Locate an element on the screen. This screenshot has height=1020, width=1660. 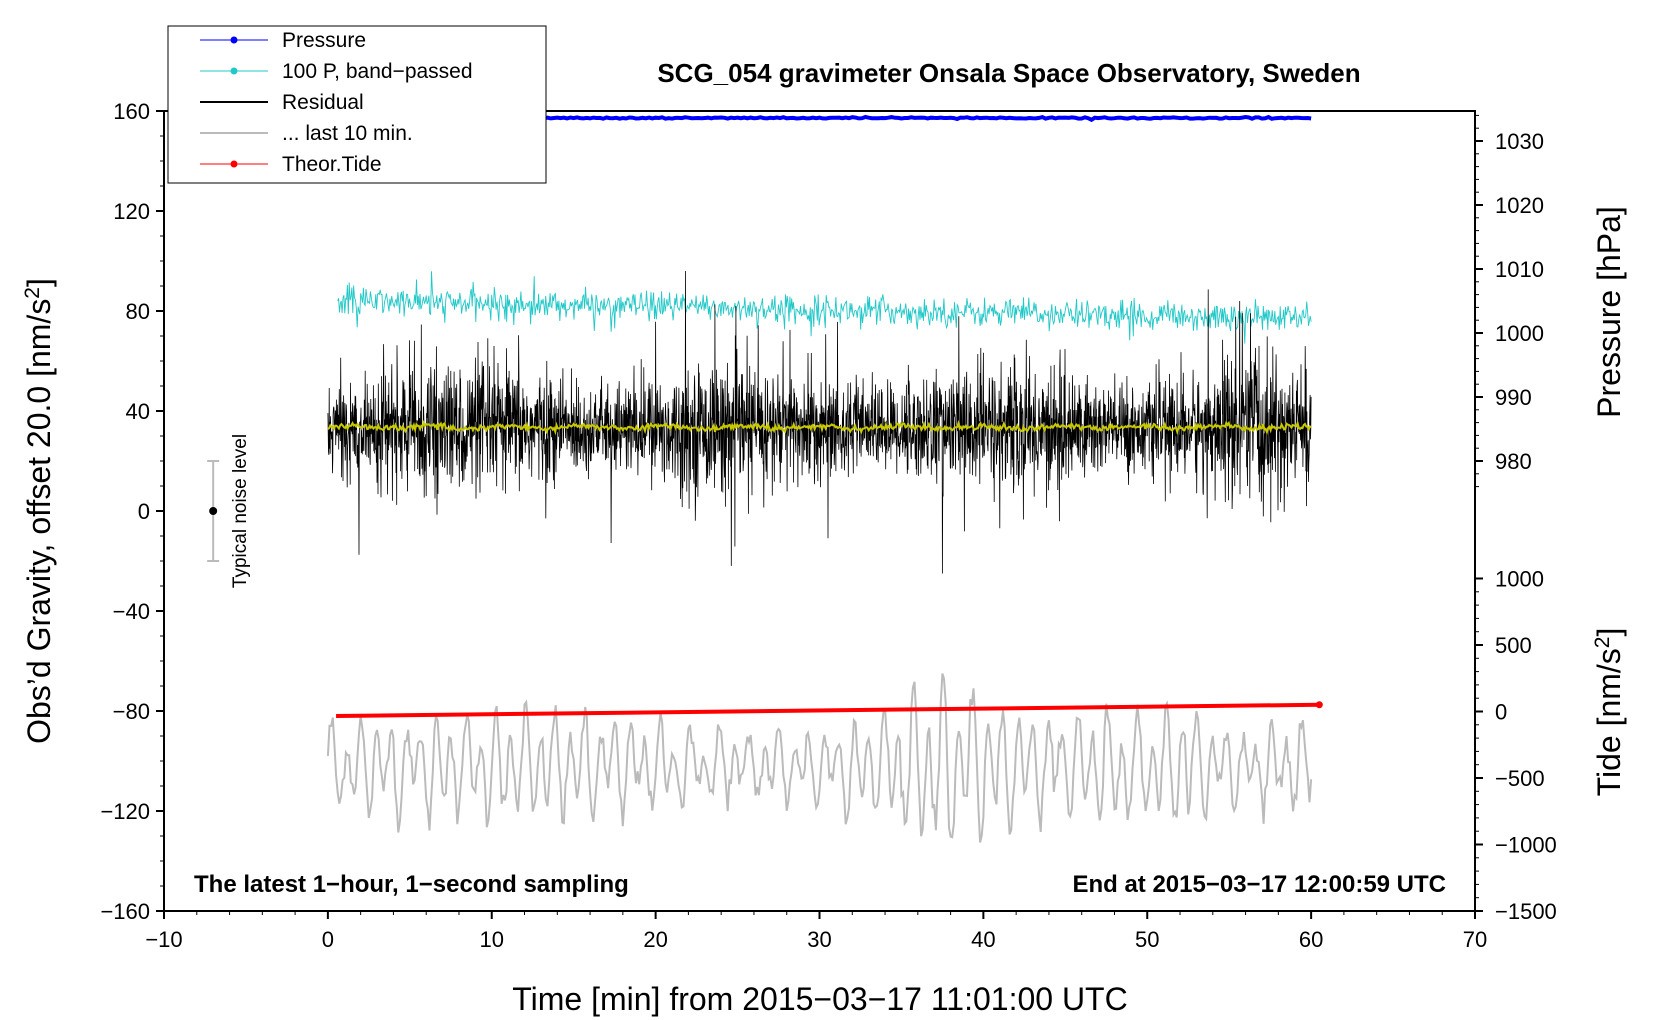
x-tick-label: 10 is located at coordinates (492, 939).